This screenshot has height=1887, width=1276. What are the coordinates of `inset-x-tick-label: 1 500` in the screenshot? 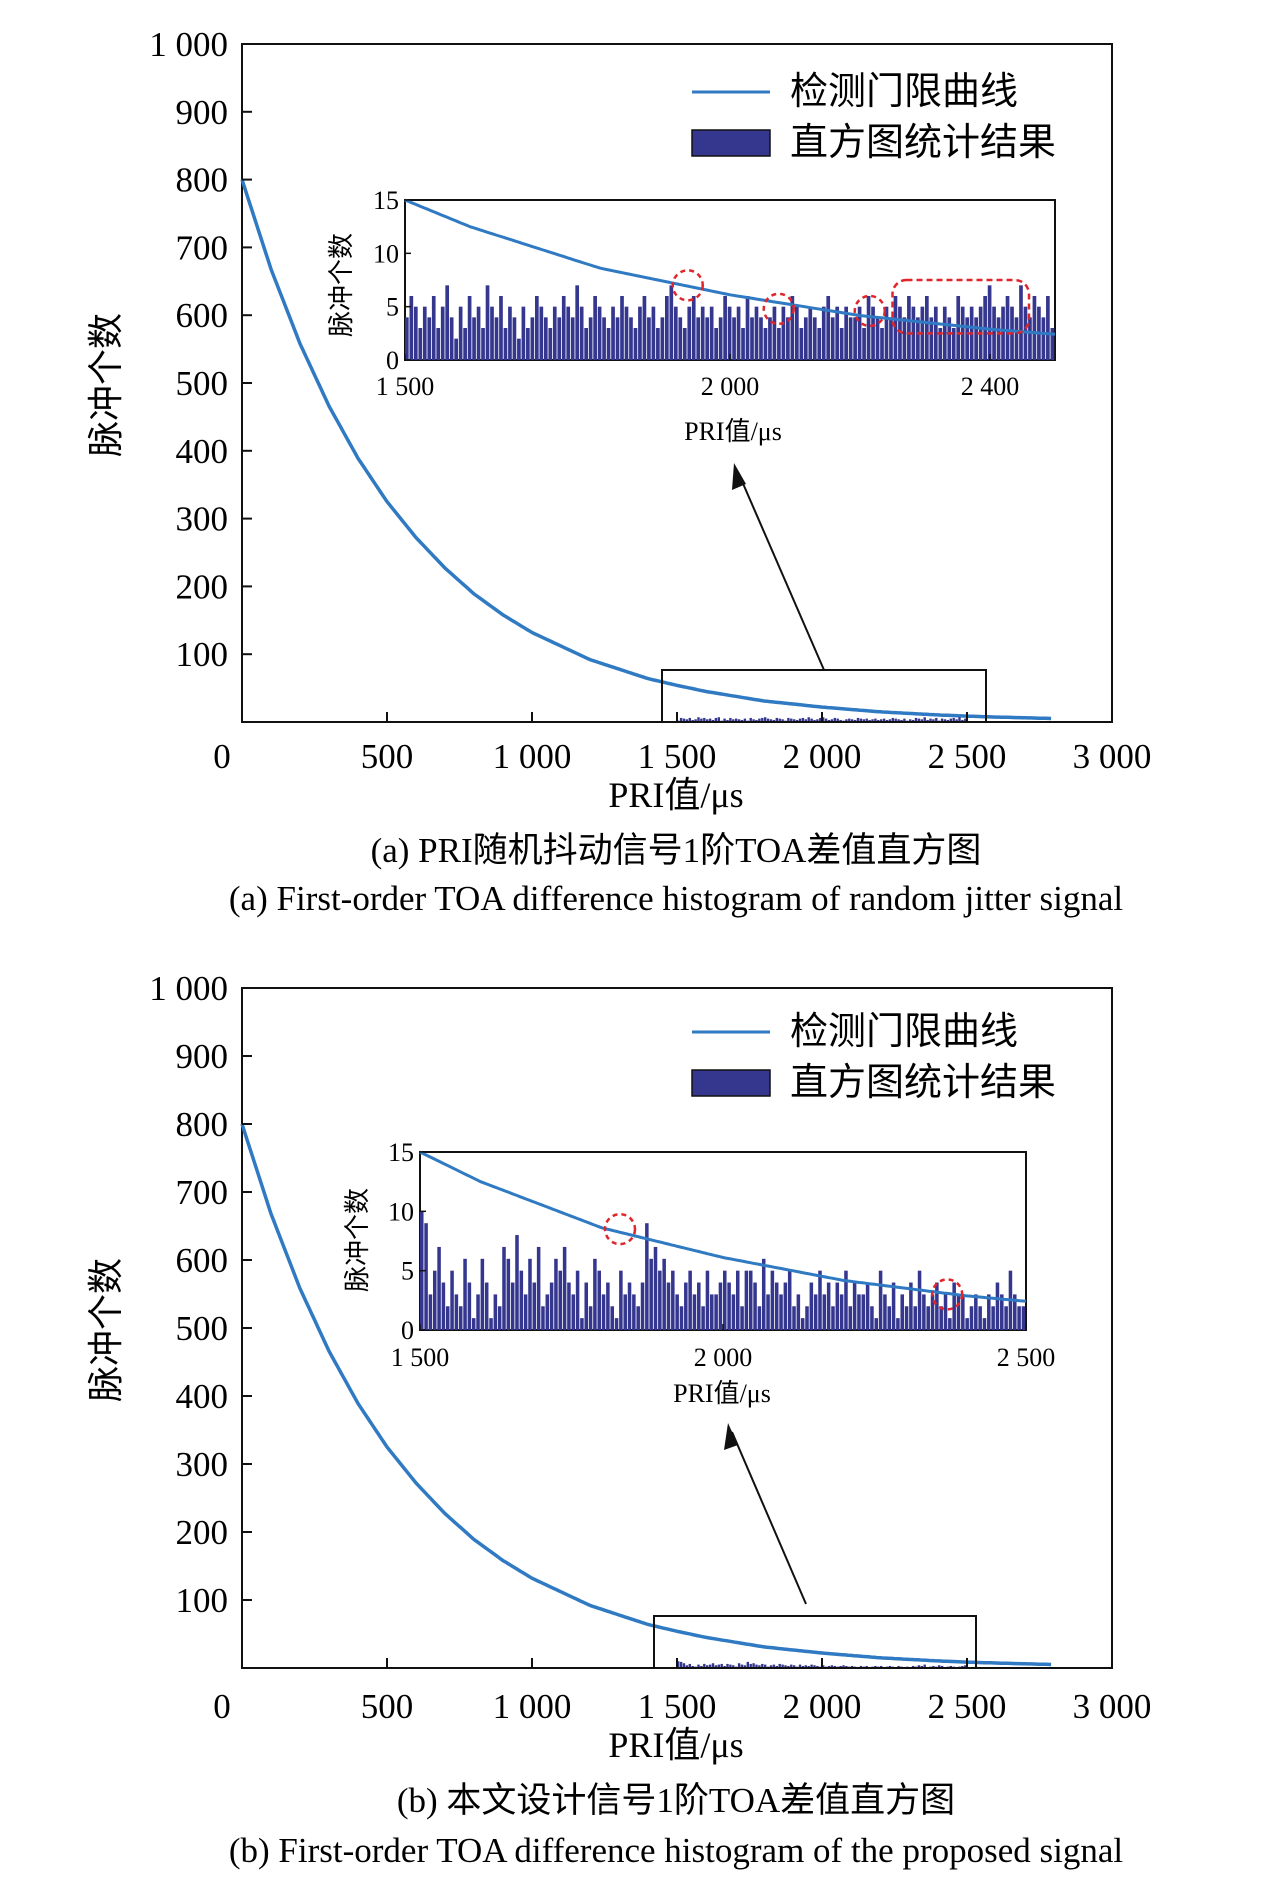 It's located at (420, 1357).